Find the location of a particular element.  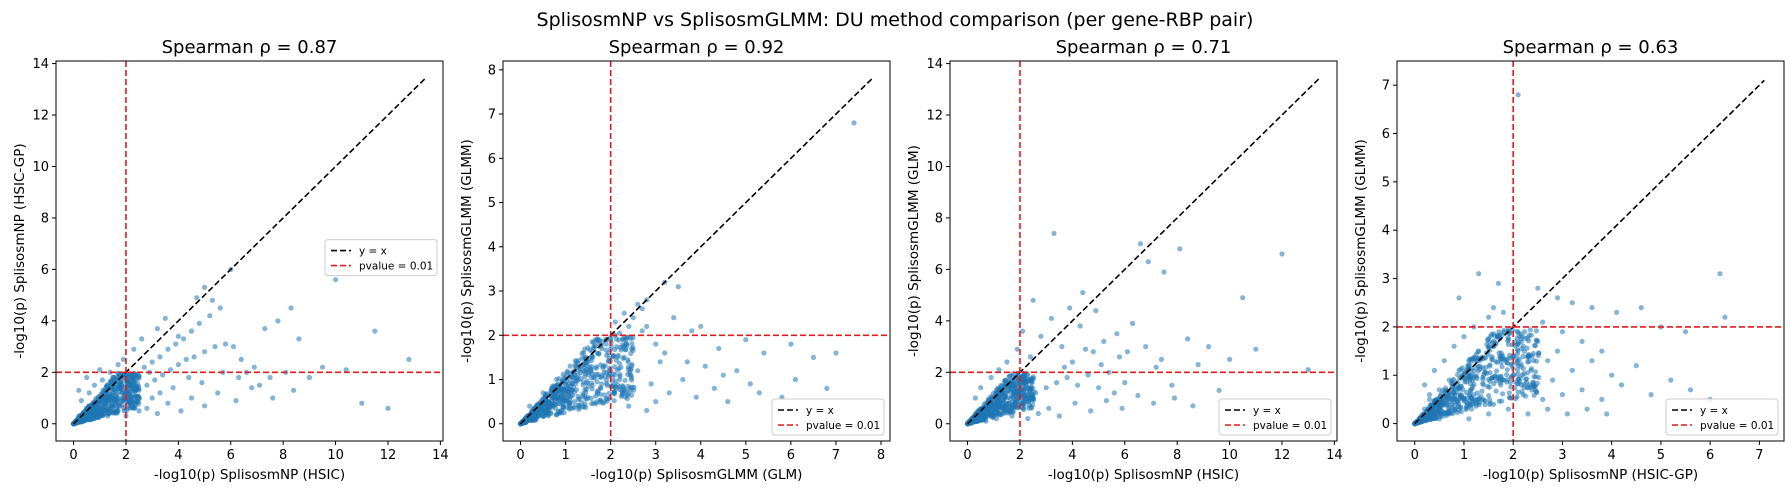

y-tick-label: 6 is located at coordinates (939, 270).